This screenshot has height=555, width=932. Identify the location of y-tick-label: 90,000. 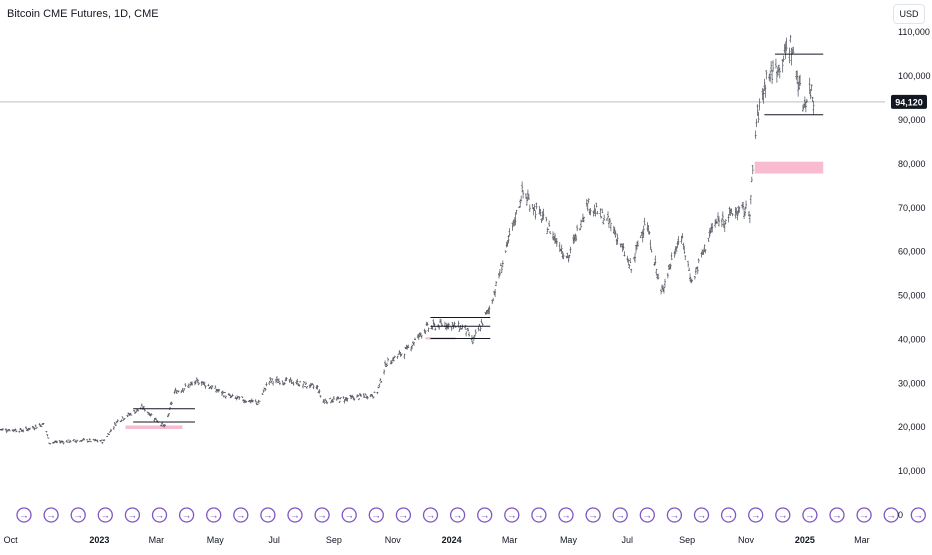
(912, 120).